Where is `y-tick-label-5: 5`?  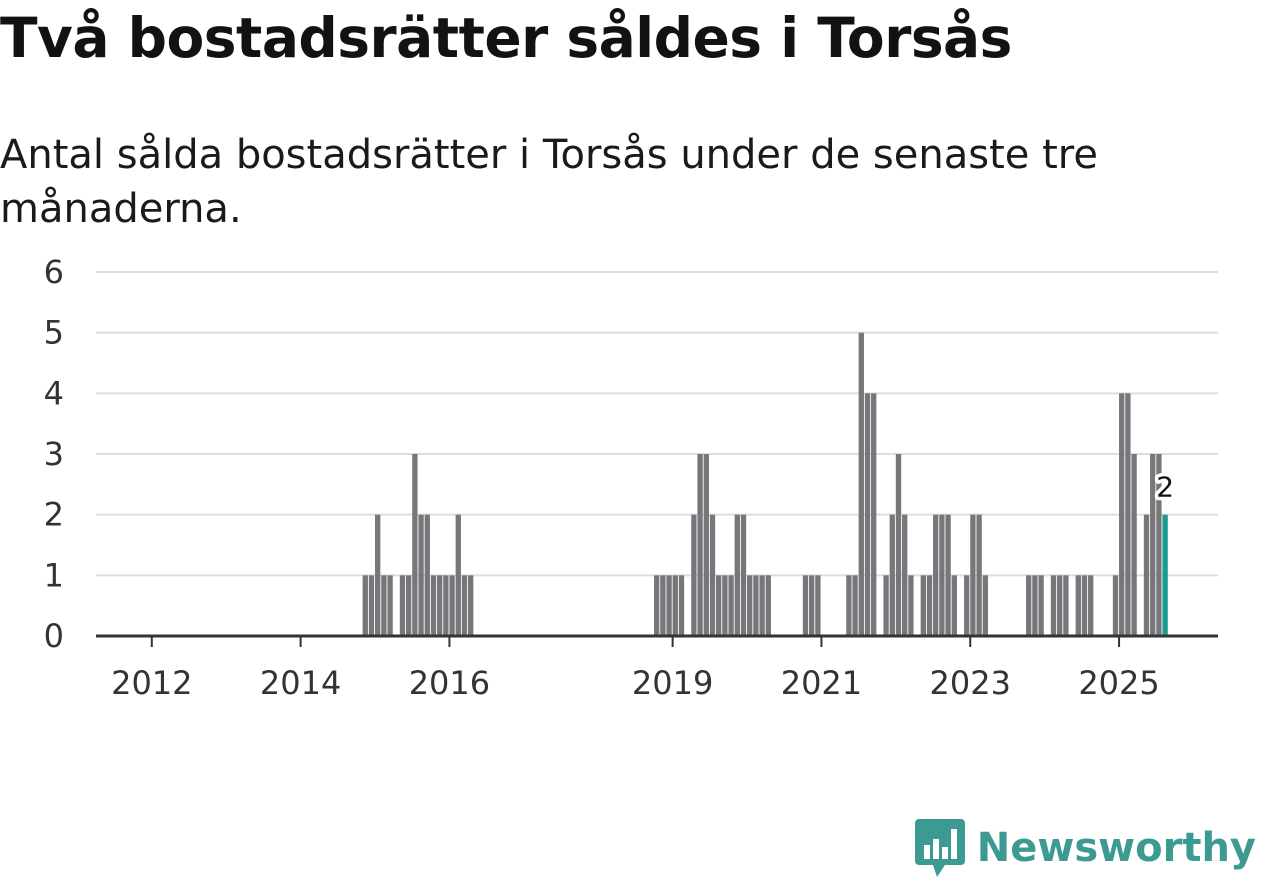
y-tick-label-5: 5 is located at coordinates (54, 333).